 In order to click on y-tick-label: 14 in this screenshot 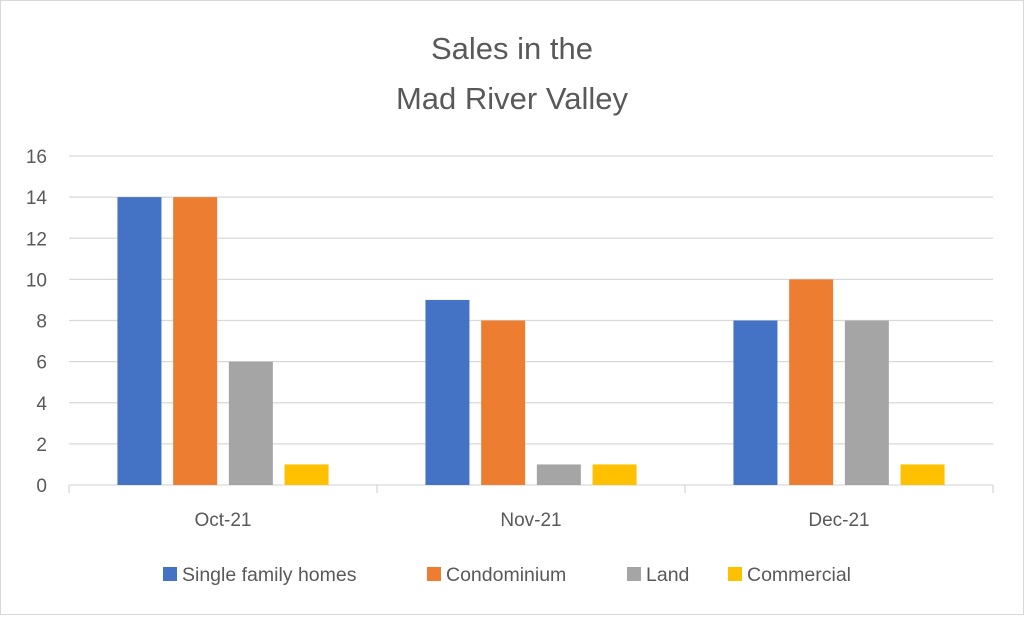, I will do `click(37, 198)`.